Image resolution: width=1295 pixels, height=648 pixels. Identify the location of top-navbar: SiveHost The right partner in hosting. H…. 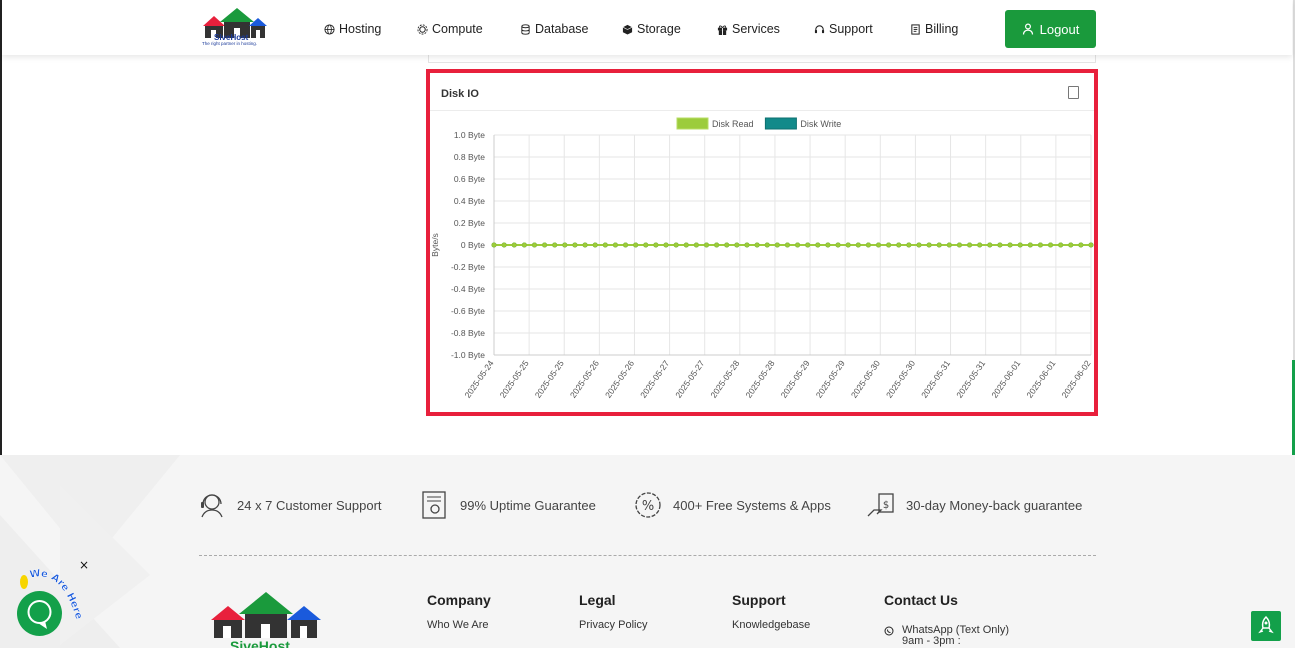
(647, 27).